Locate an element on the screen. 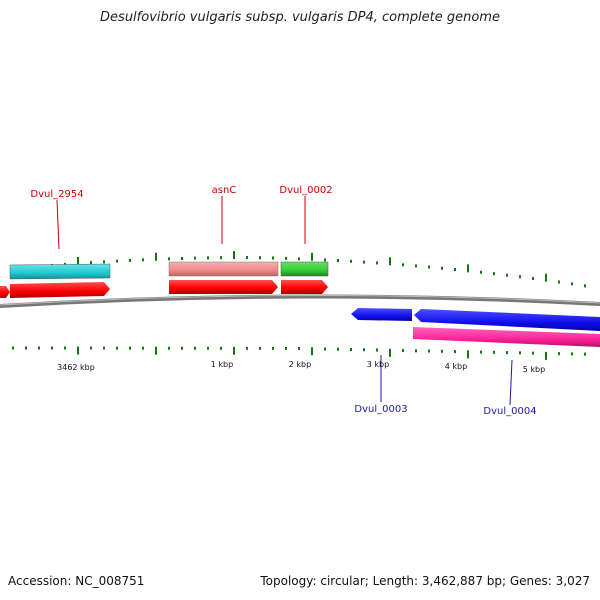  cds-arrow-edge is located at coordinates (5, 292).